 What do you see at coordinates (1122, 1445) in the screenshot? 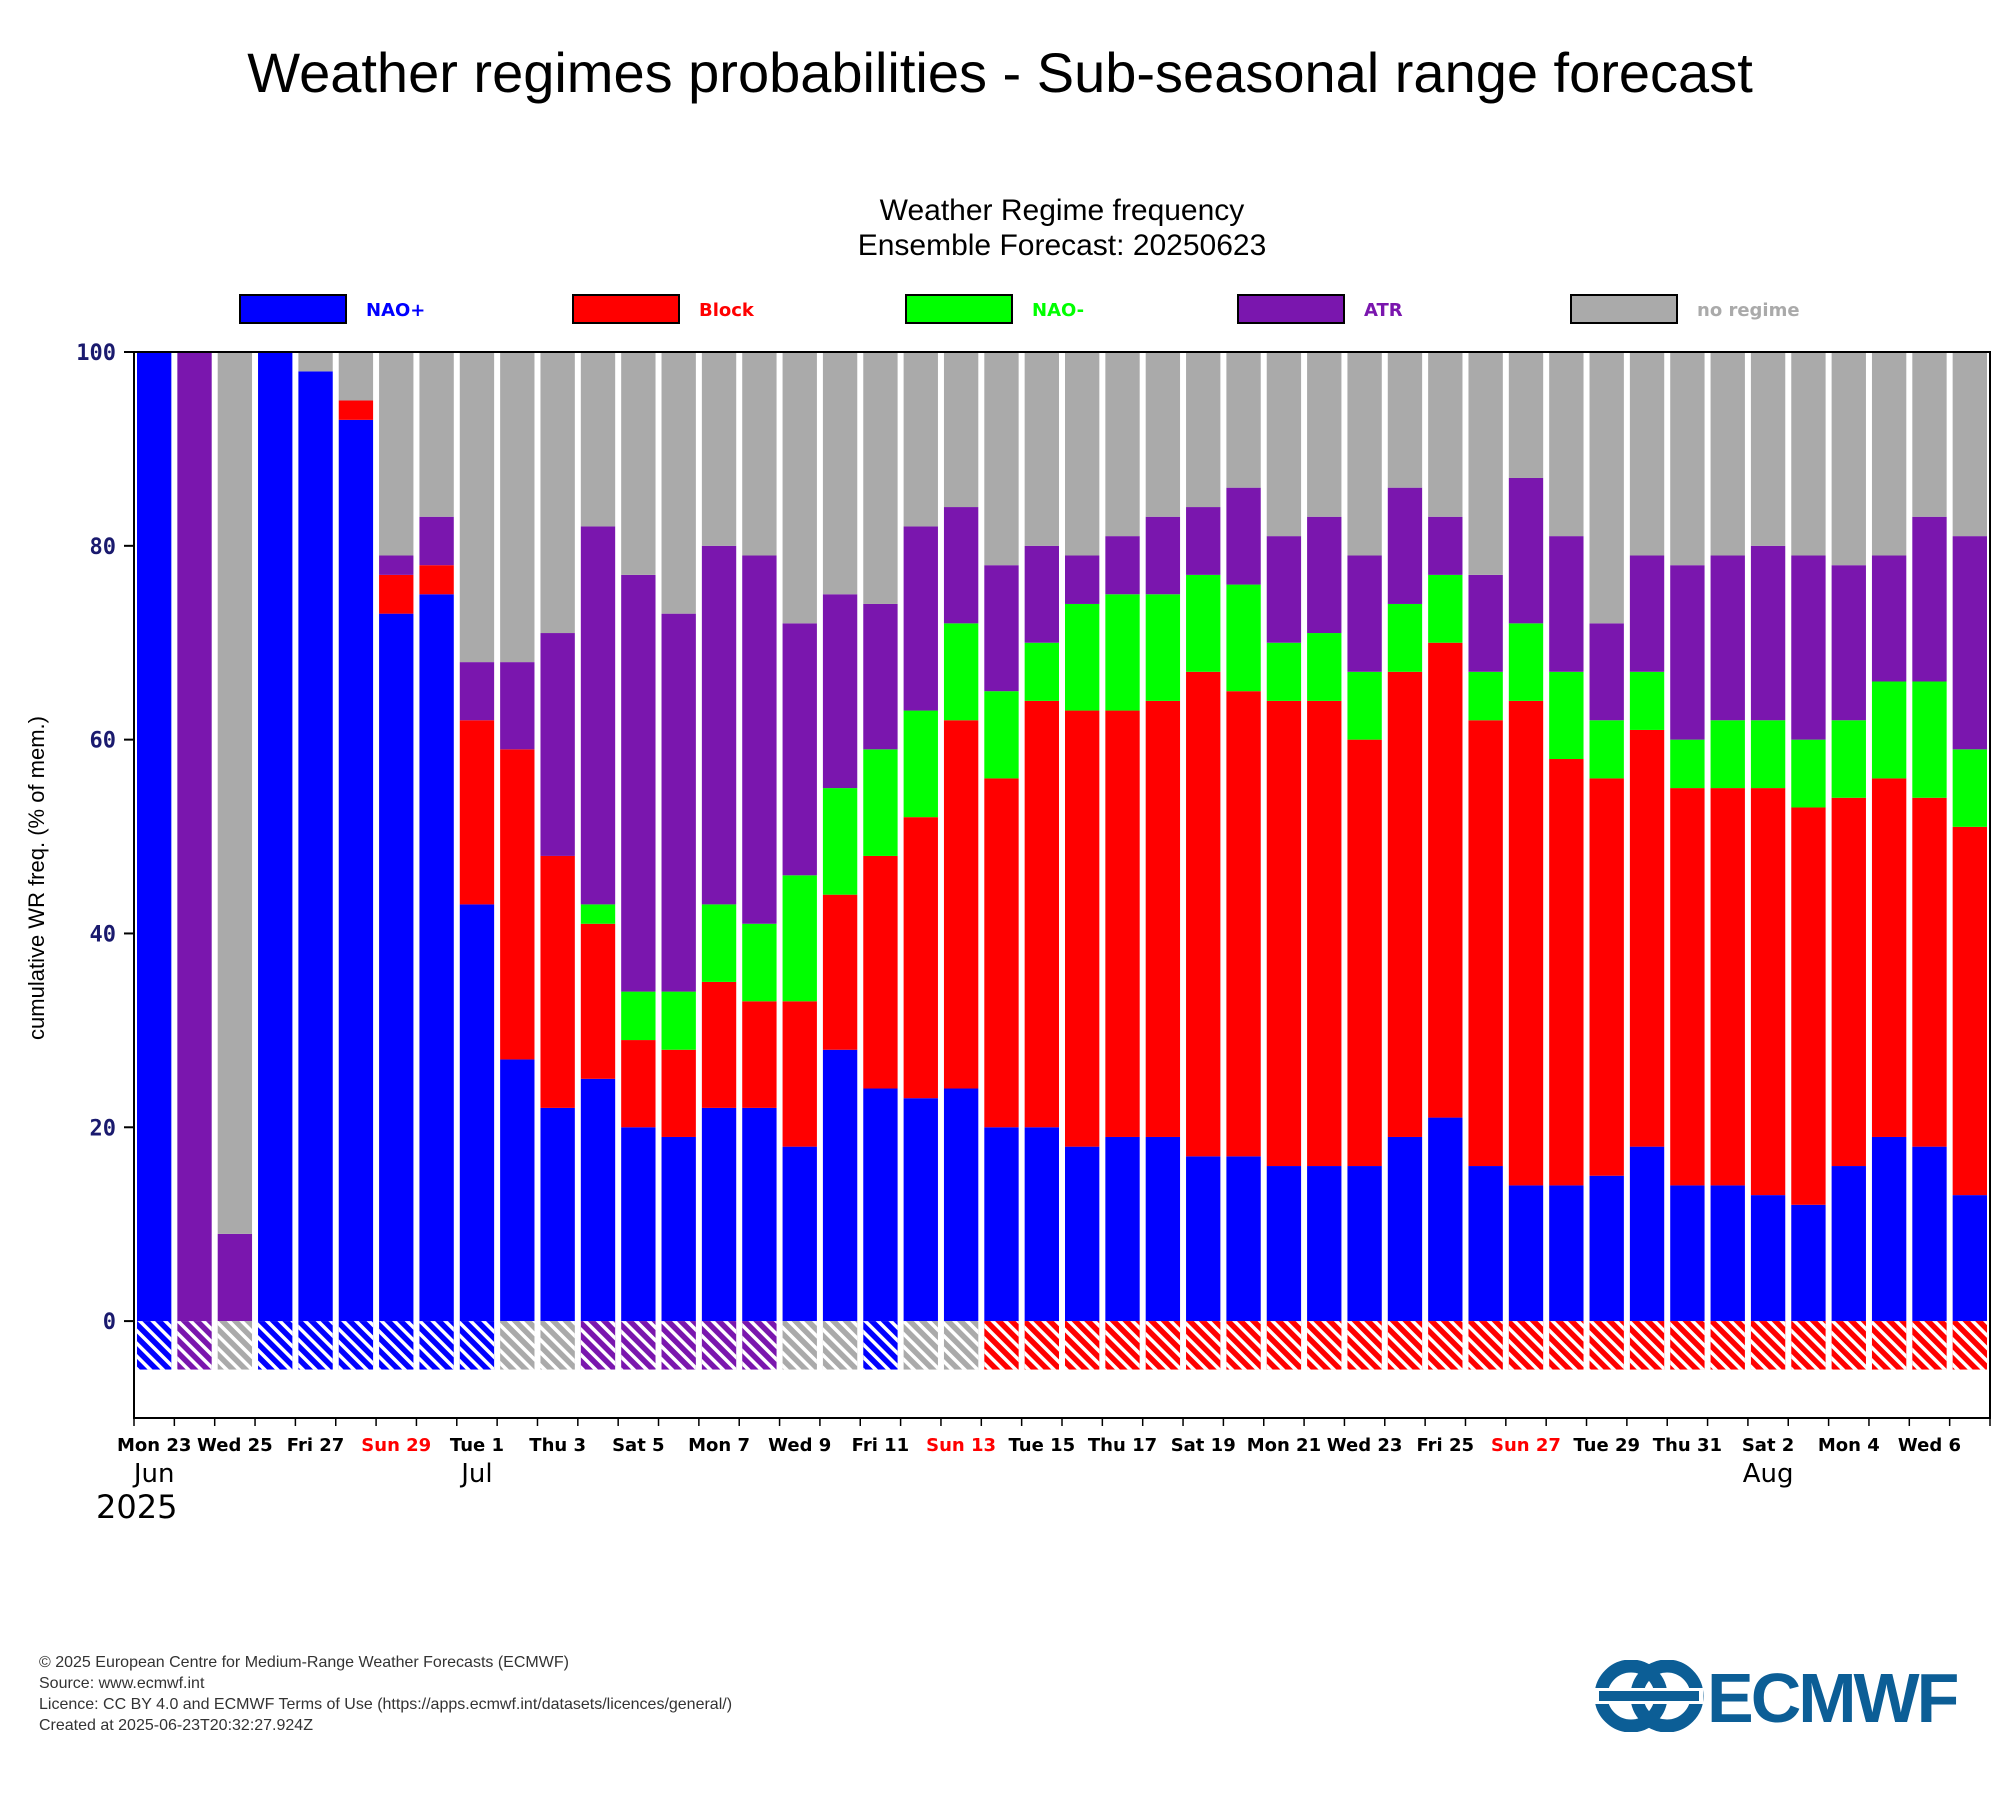
I see `x-tick-label: Thu 17` at bounding box center [1122, 1445].